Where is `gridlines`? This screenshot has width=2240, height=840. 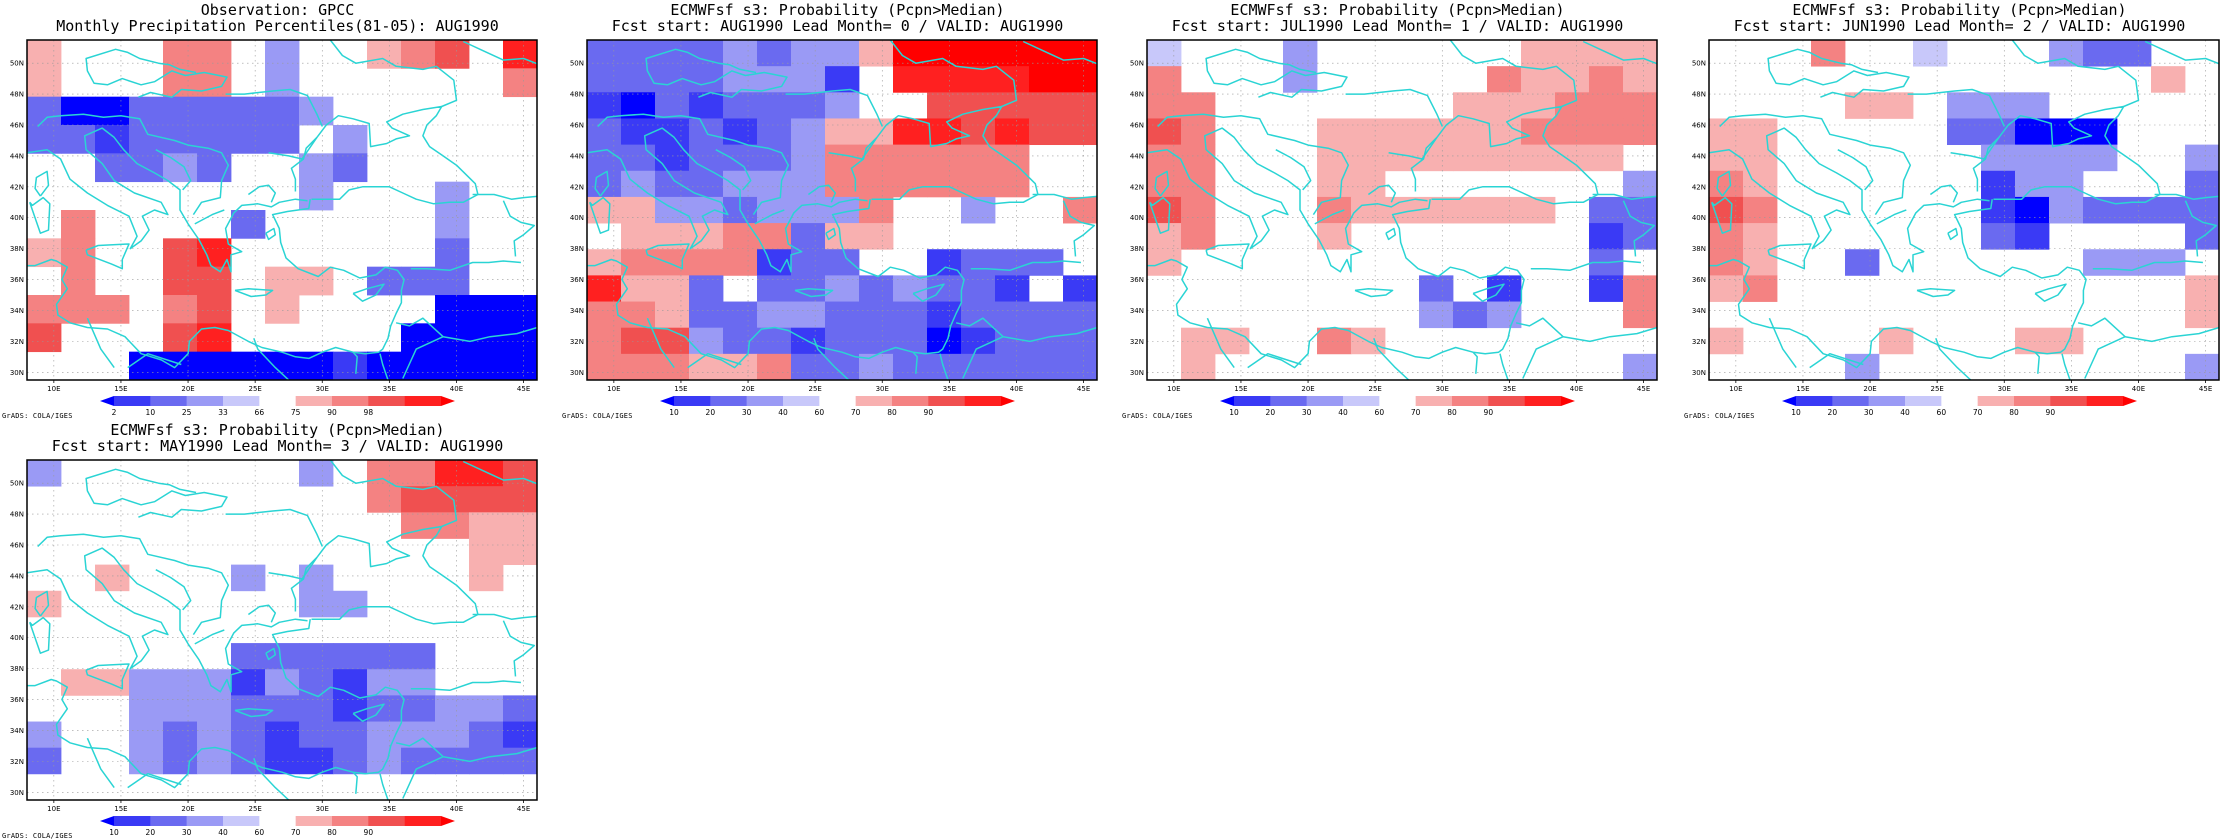 gridlines is located at coordinates (1964, 210).